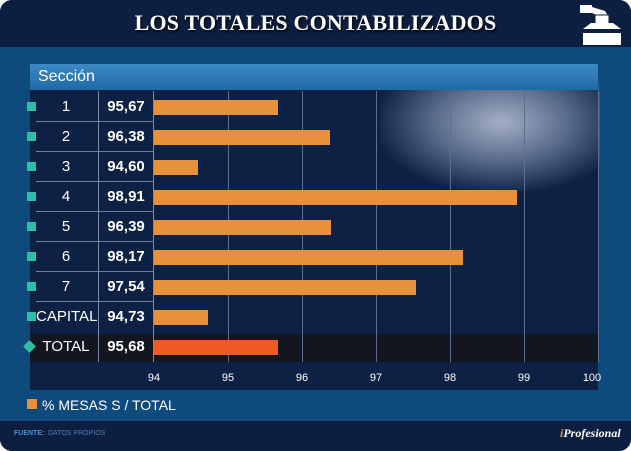 The height and width of the screenshot is (451, 631). I want to click on section-header: Sección, so click(314, 77).